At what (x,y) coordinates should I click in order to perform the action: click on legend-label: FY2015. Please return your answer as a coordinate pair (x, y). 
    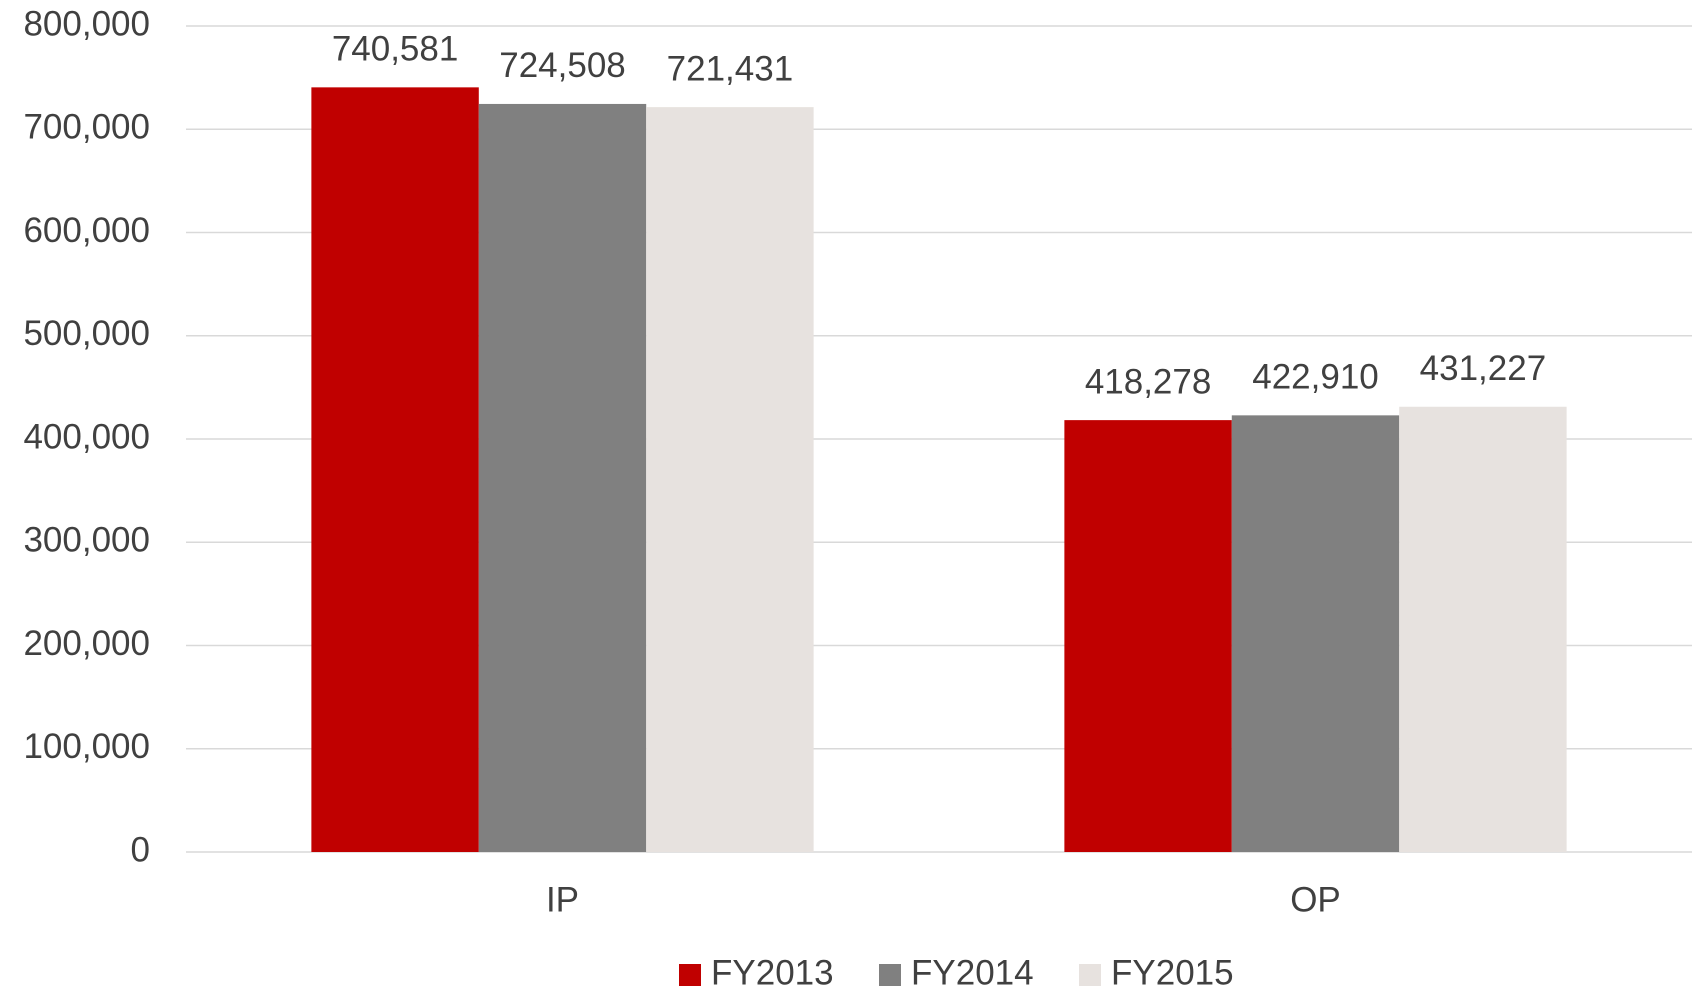
    Looking at the image, I should click on (1172, 972).